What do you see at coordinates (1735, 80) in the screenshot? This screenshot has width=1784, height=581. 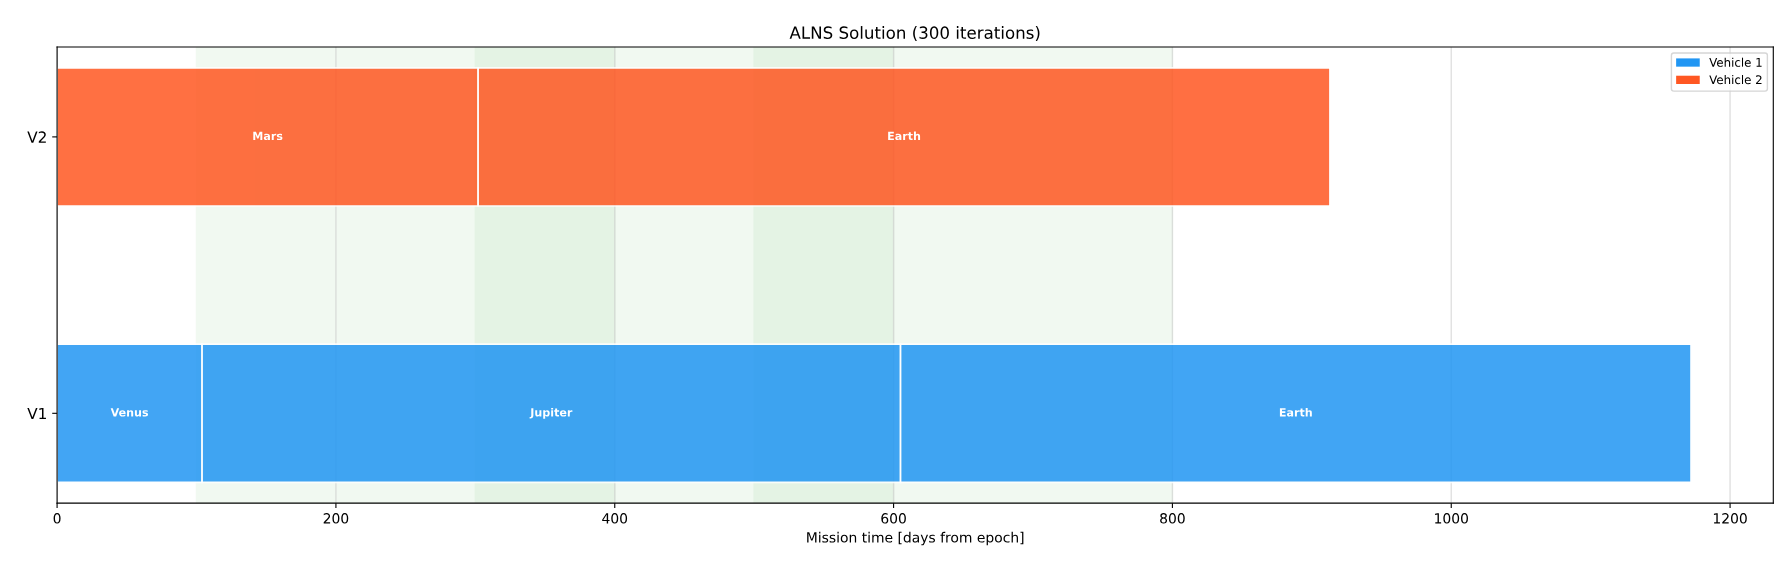 I see `legend-label: Vehicle 2` at bounding box center [1735, 80].